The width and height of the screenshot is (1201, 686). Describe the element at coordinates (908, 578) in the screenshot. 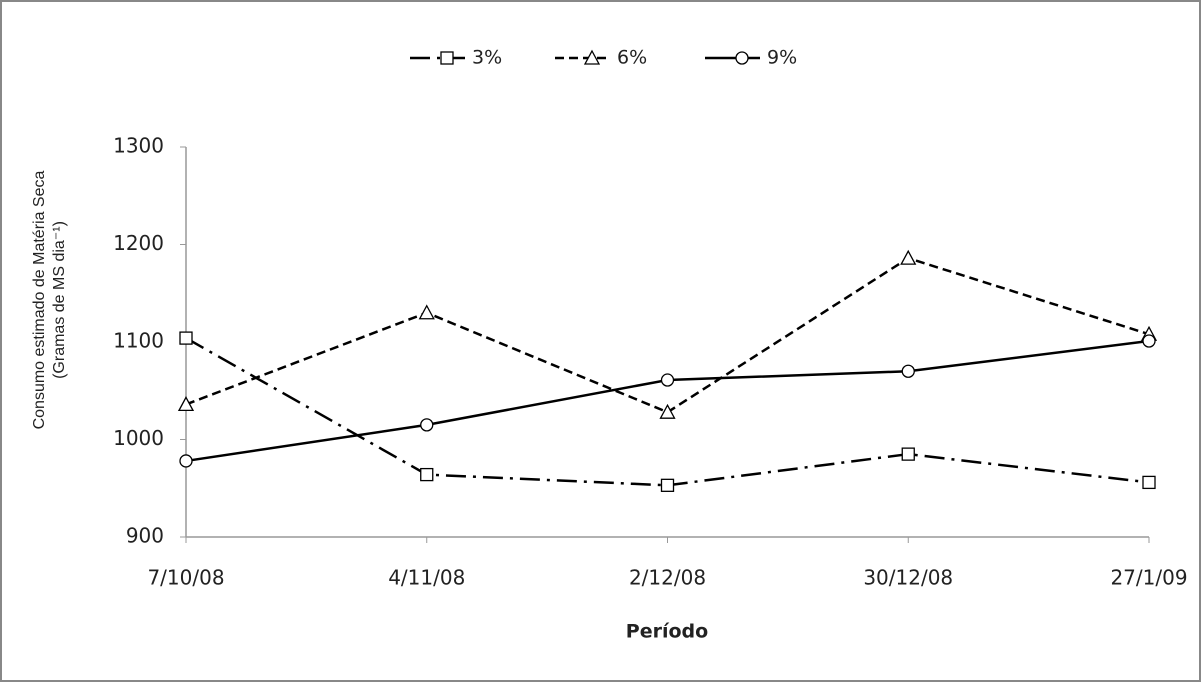

I see `x-tick-label: 30/12/08` at that location.